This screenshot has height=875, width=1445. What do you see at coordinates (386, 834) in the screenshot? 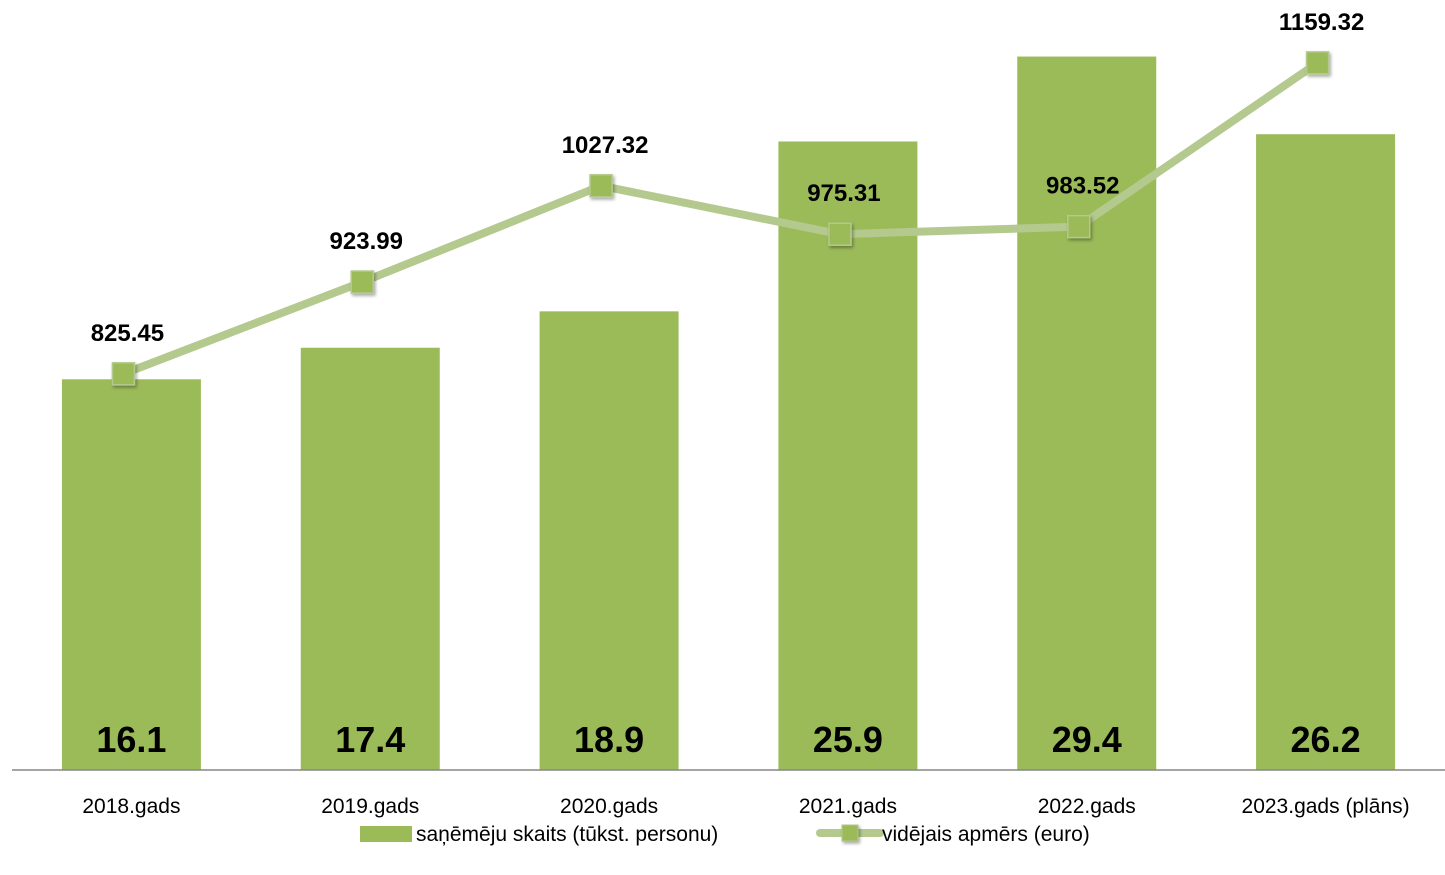
I see `legend-swatch-bar` at bounding box center [386, 834].